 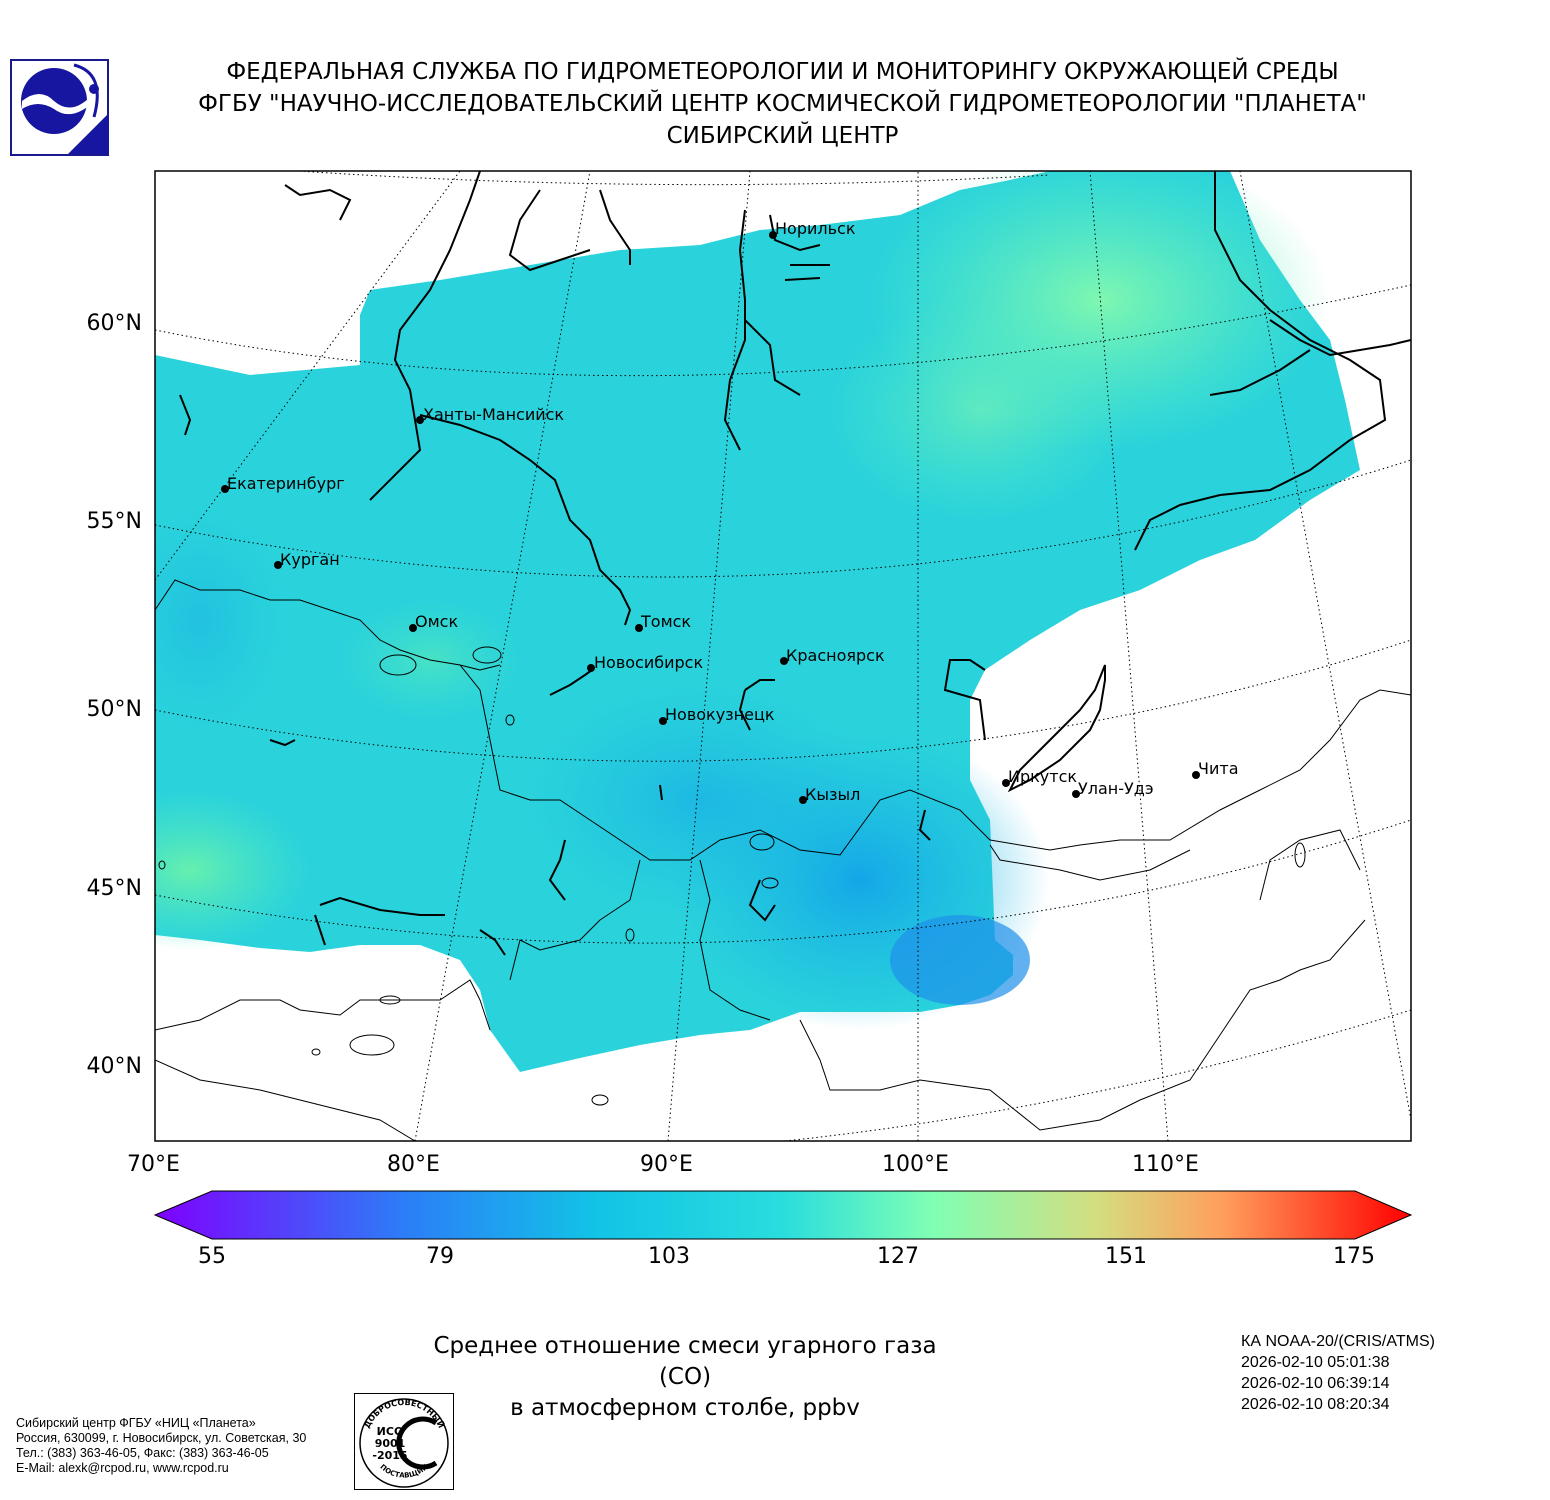 I want to click on colorbar, so click(x=783, y=1215).